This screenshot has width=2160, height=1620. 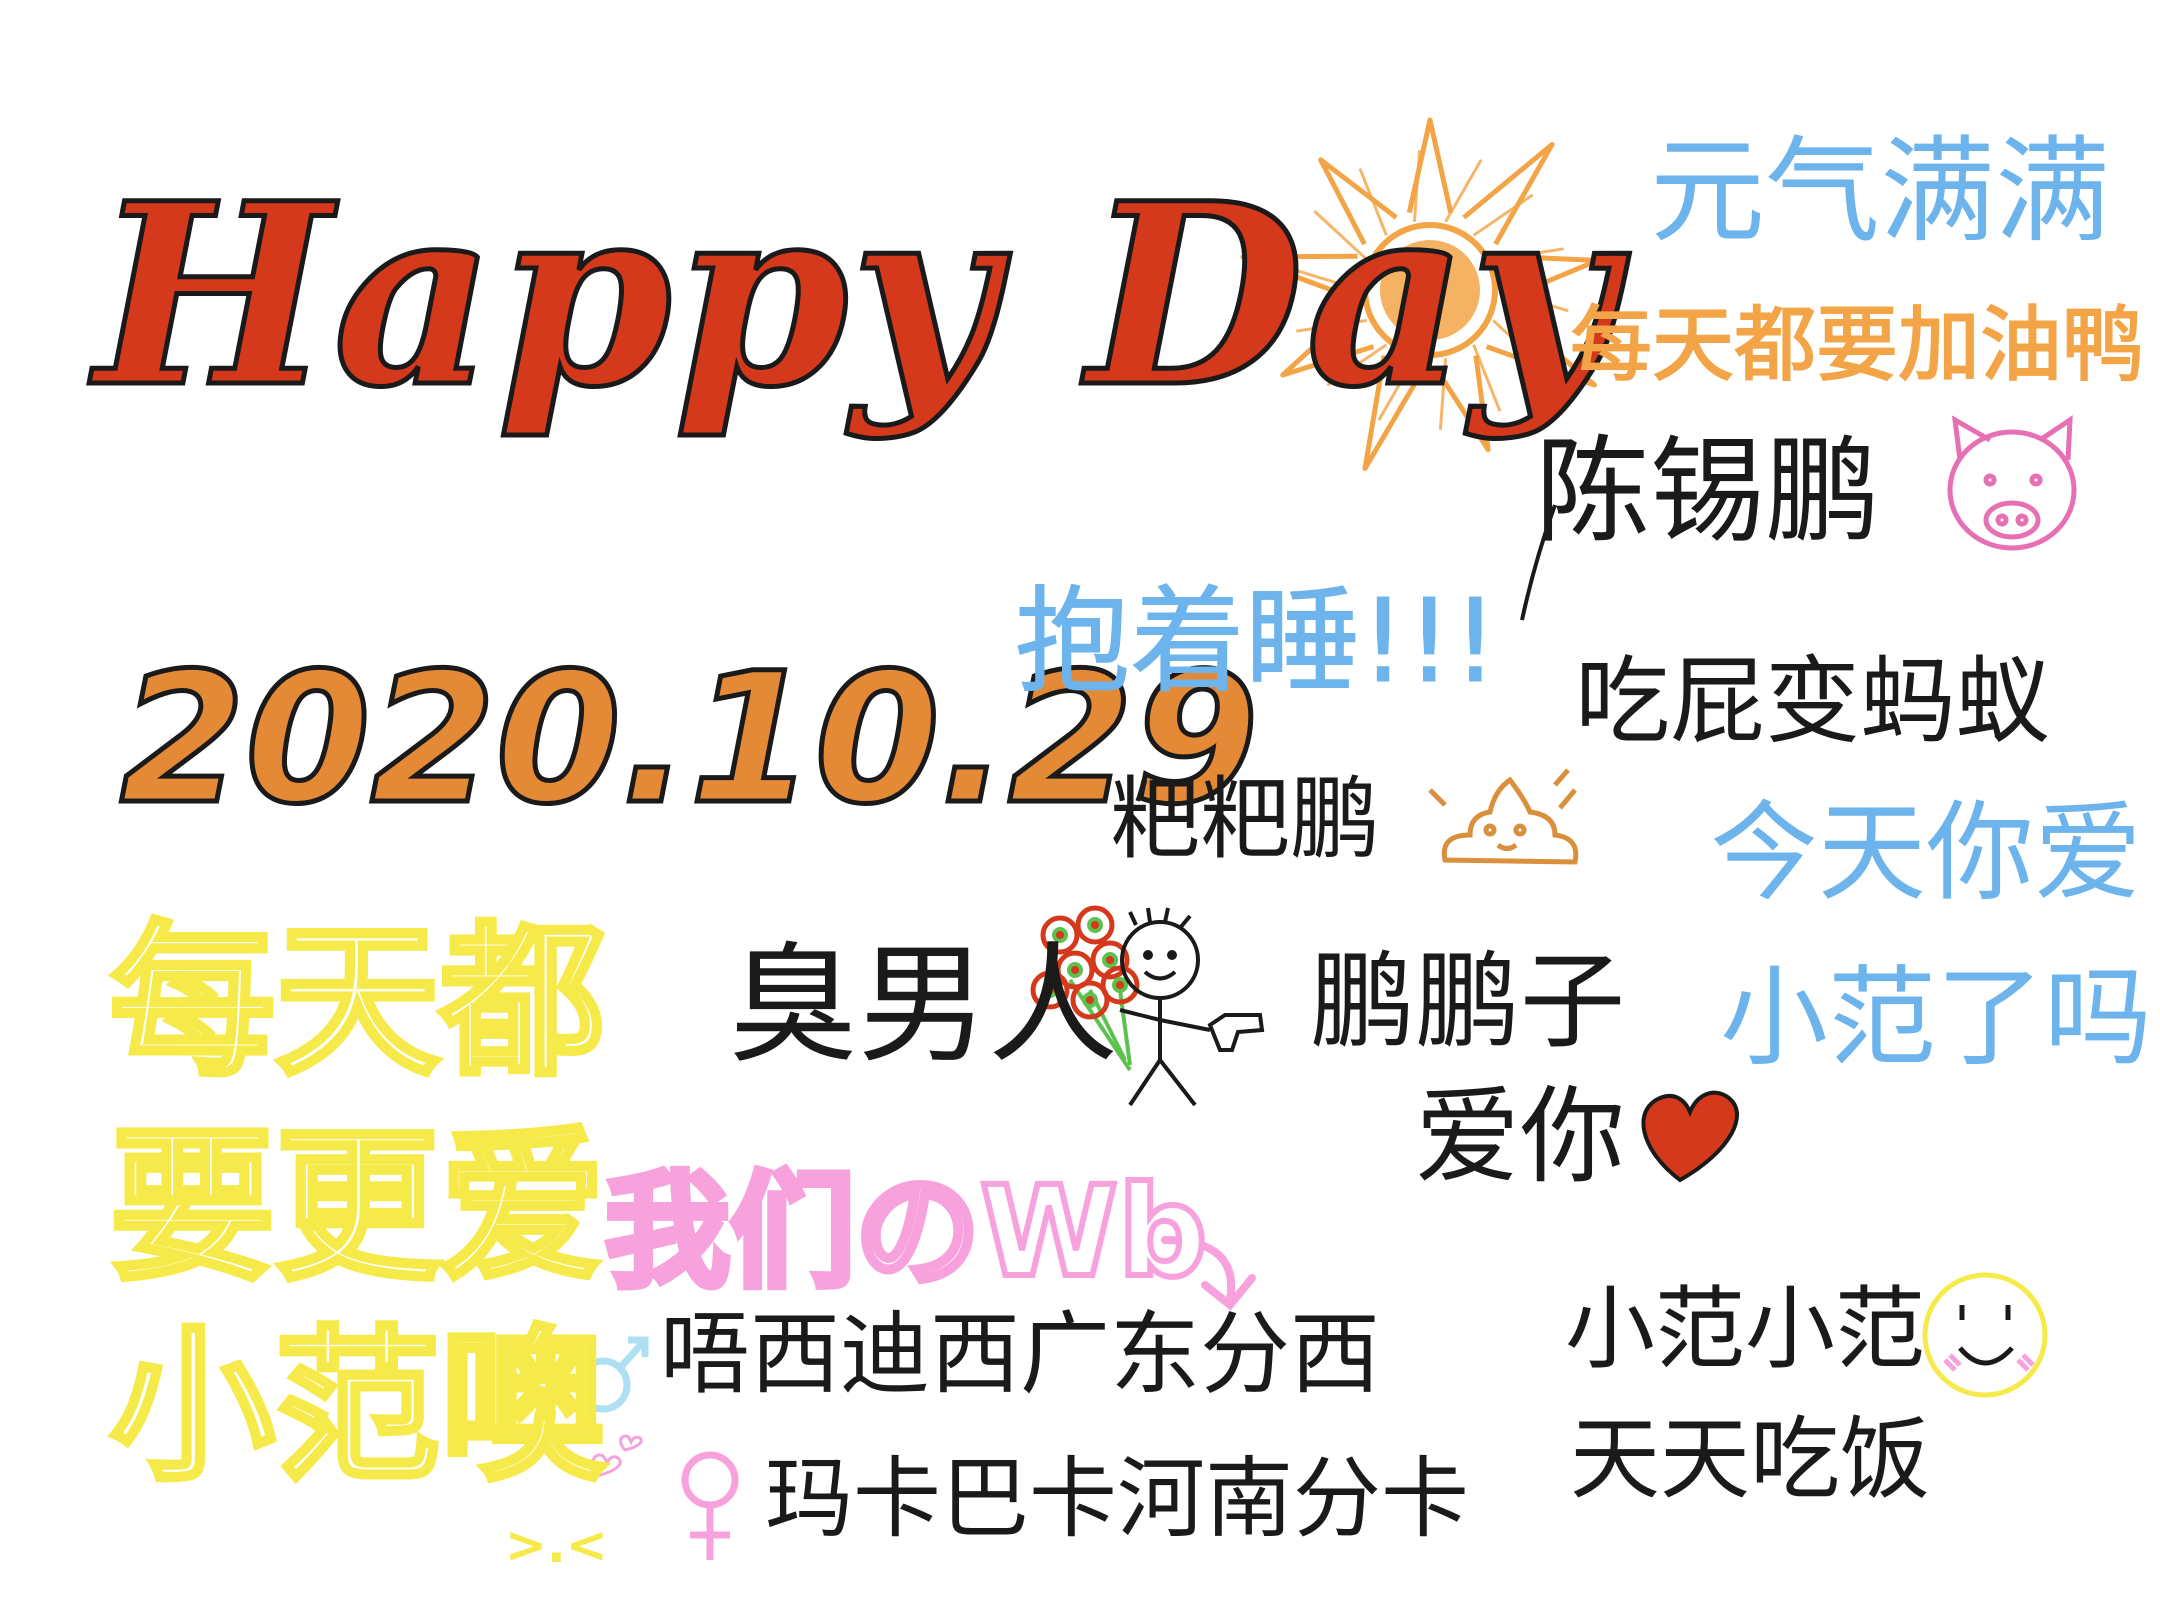 I want to click on smelly-man-text: 臭男人, so click(x=923, y=1005).